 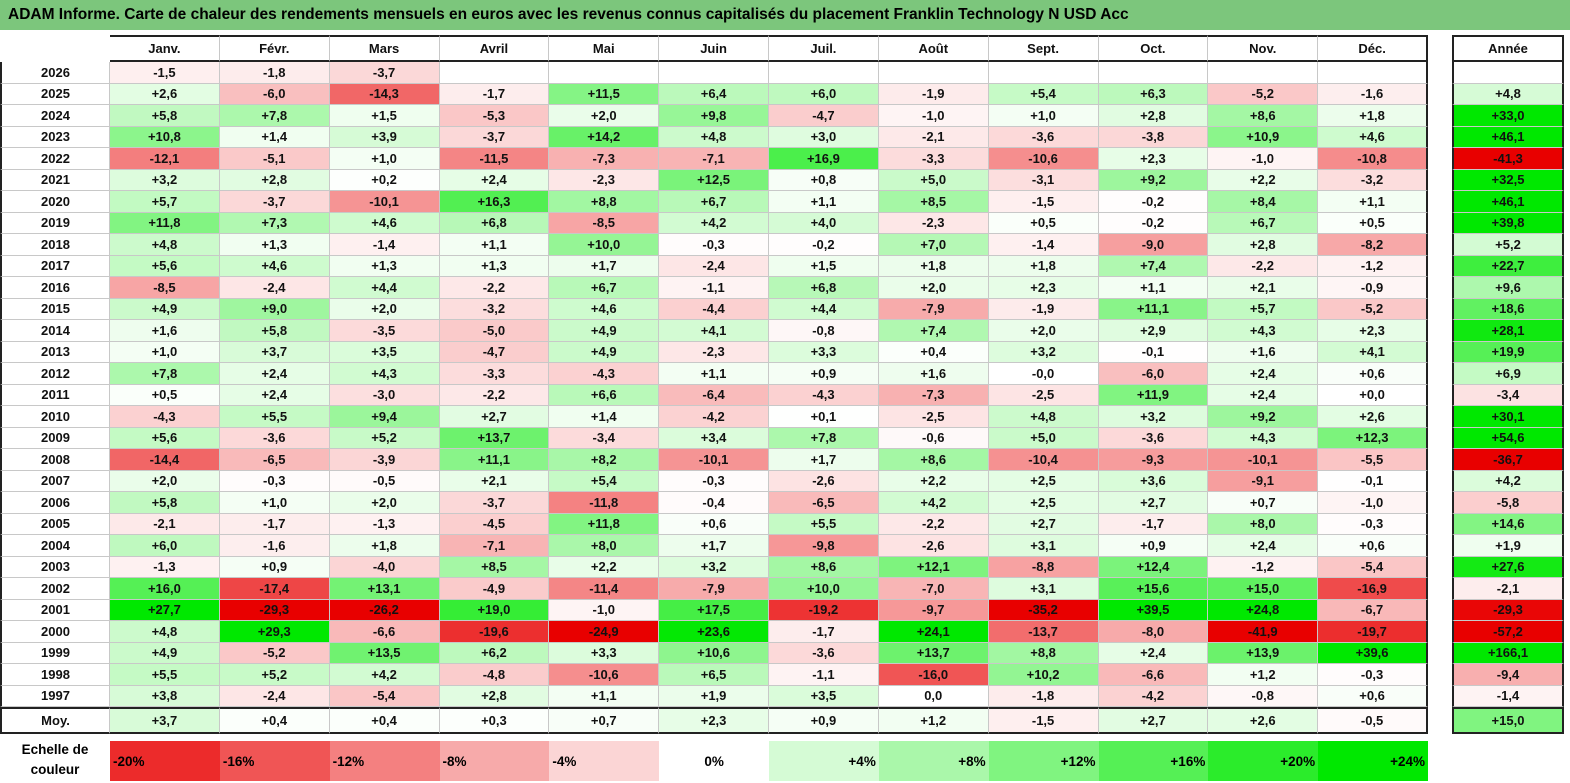 I want to click on month-header-11: Nov., so click(x=1263, y=48).